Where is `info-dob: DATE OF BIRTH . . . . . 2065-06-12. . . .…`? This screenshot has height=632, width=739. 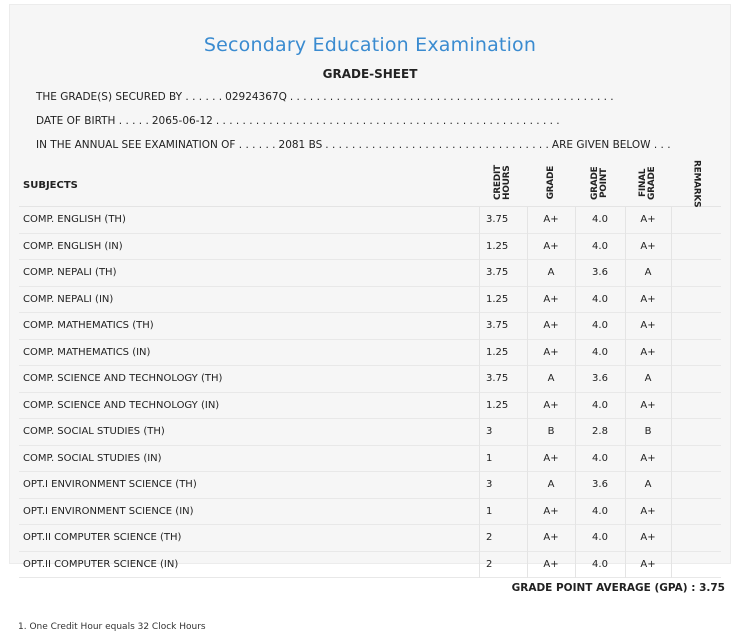 info-dob: DATE OF BIRTH . . . . . 2065-06-12. . . .… is located at coordinates (298, 121).